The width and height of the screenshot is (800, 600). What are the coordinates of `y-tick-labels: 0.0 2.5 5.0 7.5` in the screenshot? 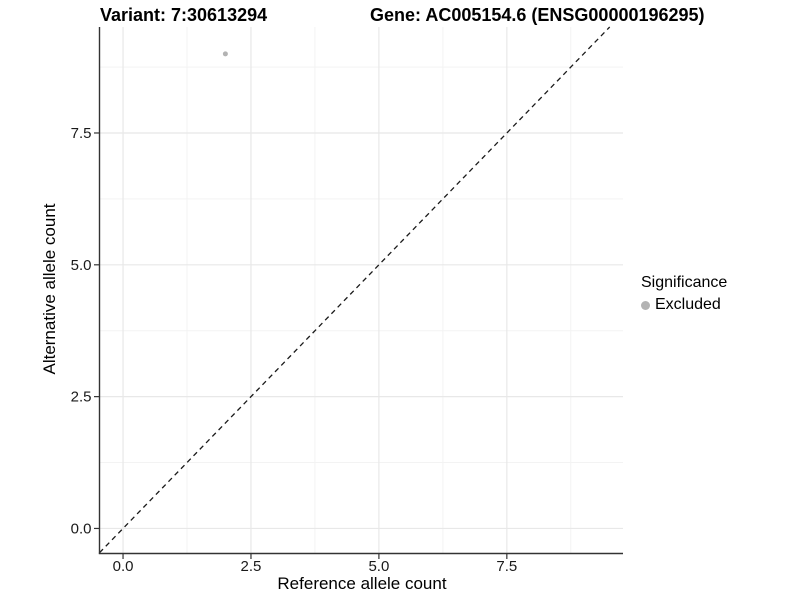 It's located at (81, 331).